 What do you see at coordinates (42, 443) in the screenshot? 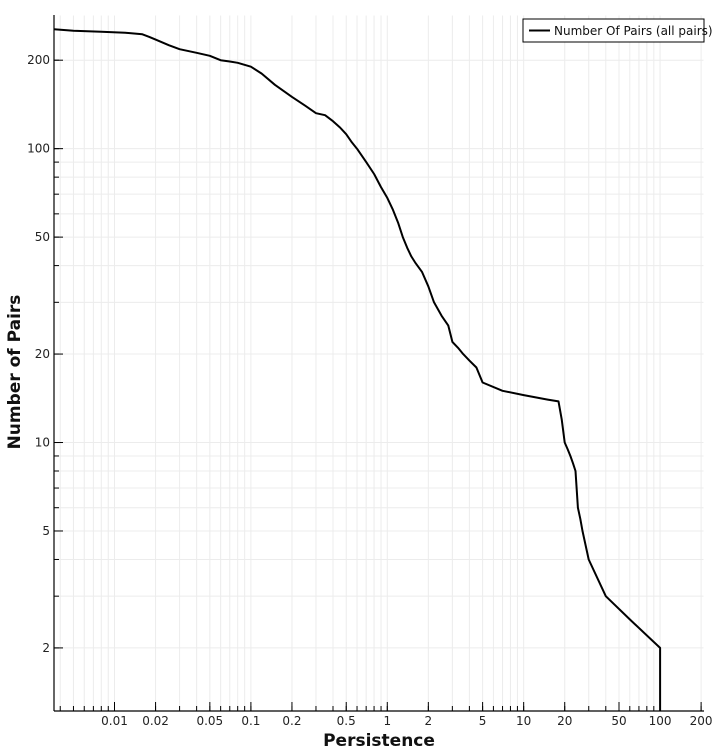
I see `y-tick-label: 10` at bounding box center [42, 443].